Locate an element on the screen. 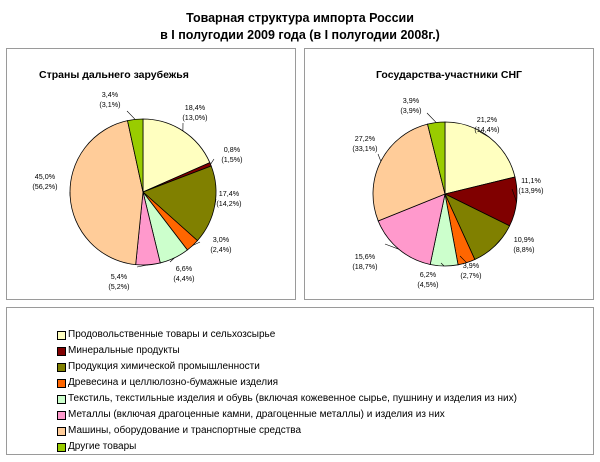 Image resolution: width=600 pixels, height=462 pixels. chart-title-line-1: Товарная структура импорта России is located at coordinates (300, 18).